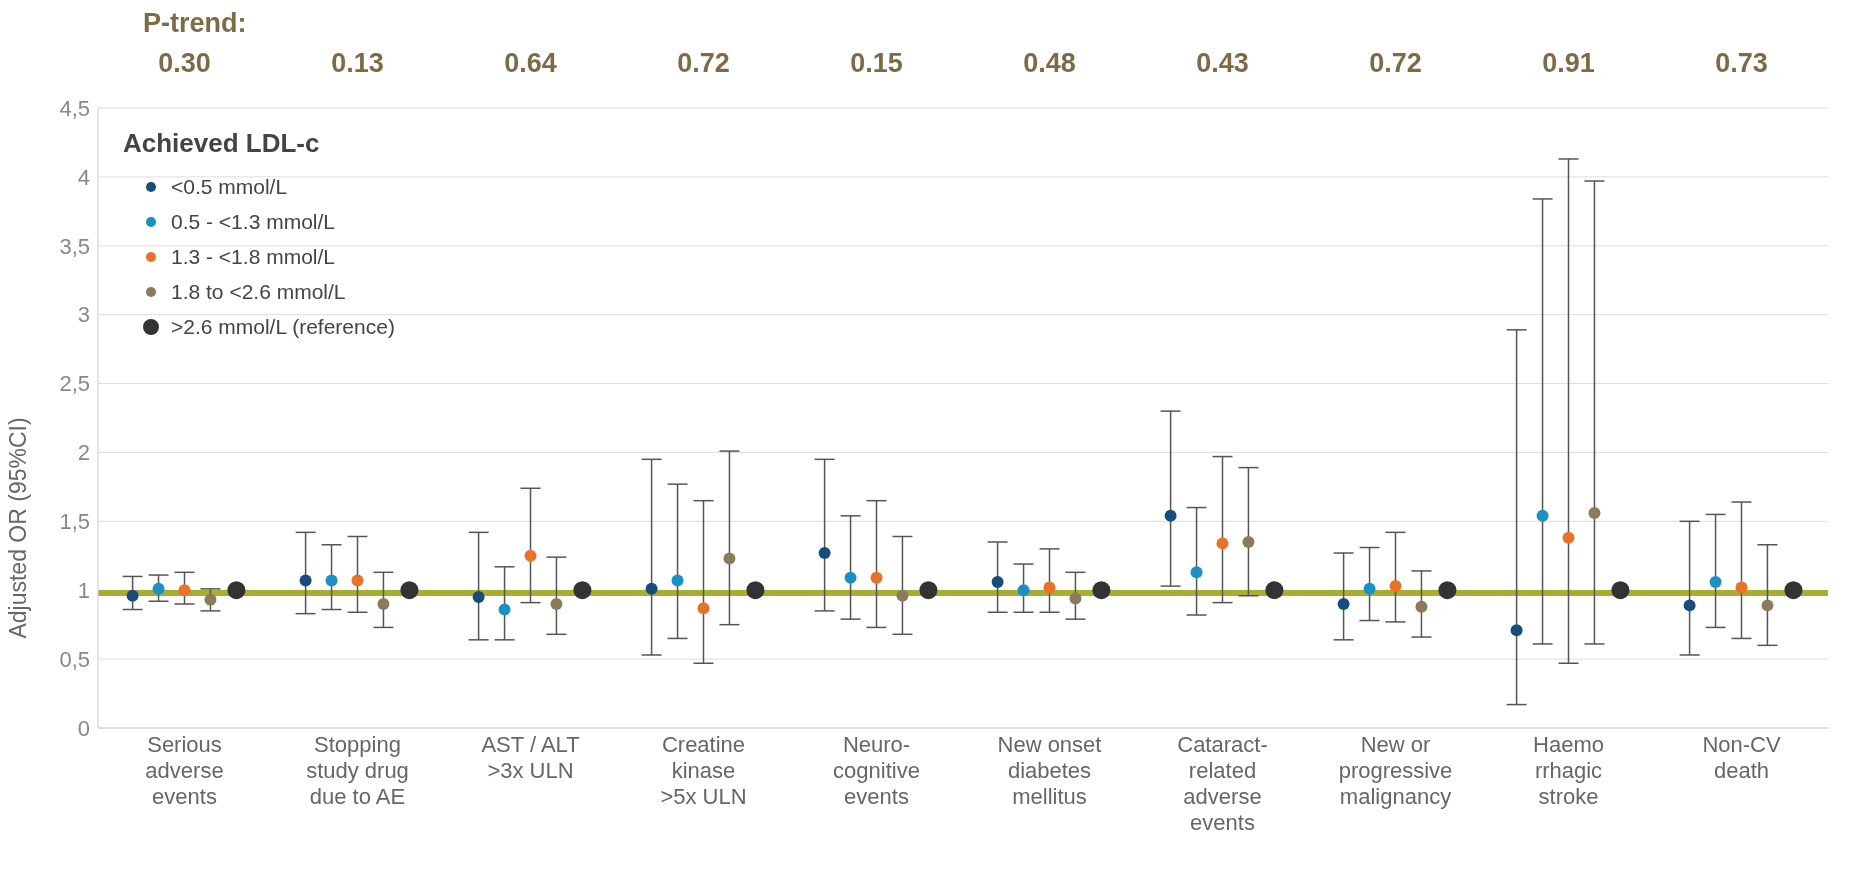  What do you see at coordinates (74, 108) in the screenshot?
I see `y-tick-label: 4,5` at bounding box center [74, 108].